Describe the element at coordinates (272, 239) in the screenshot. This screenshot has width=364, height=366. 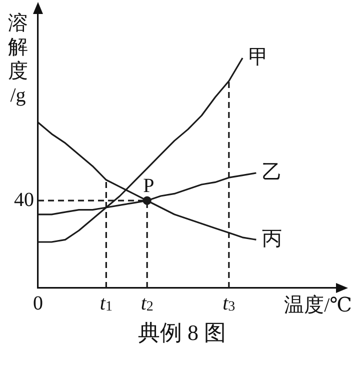
I see `series-label: 丙` at that location.